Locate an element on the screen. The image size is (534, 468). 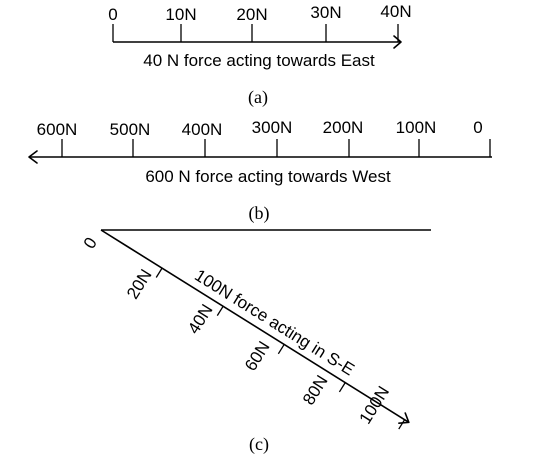
panel-c-caption: 100N force acting in S-E is located at coordinates (274, 323).